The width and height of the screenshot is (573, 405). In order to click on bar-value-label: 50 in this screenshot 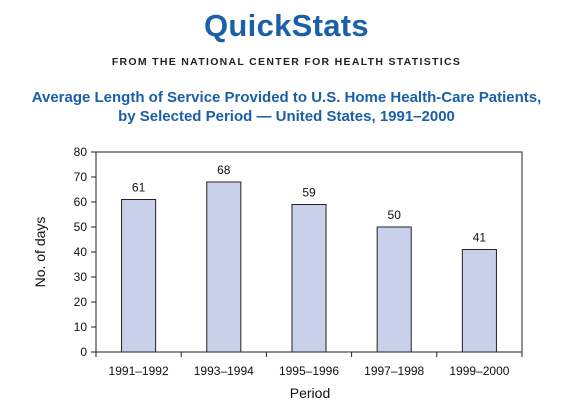, I will do `click(395, 215)`.